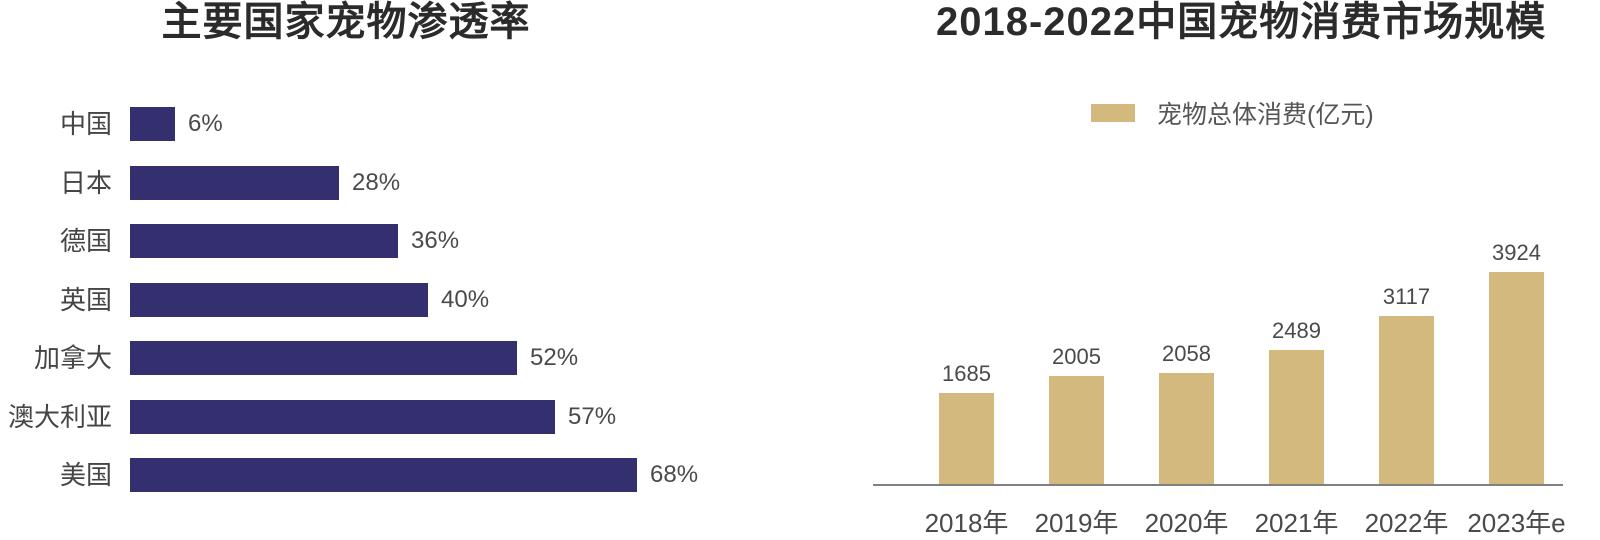 The image size is (1600, 540). I want to click on value-label: 6%, so click(205, 124).